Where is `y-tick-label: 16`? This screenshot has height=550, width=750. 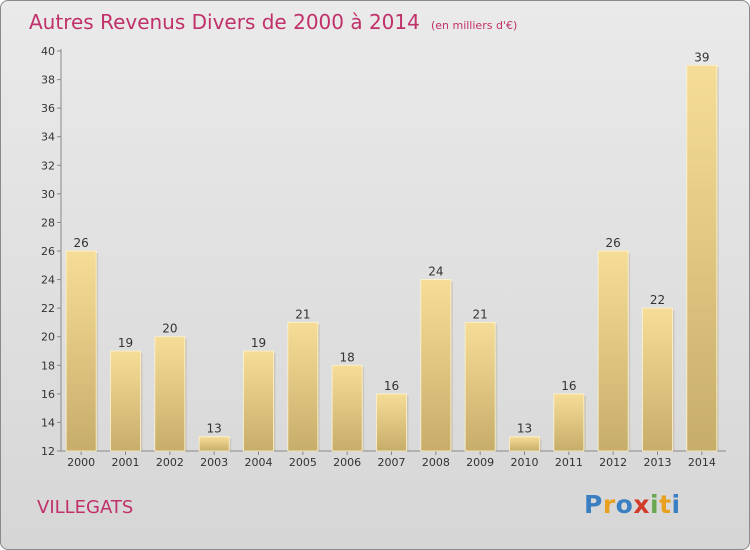 y-tick-label: 16 is located at coordinates (48, 394).